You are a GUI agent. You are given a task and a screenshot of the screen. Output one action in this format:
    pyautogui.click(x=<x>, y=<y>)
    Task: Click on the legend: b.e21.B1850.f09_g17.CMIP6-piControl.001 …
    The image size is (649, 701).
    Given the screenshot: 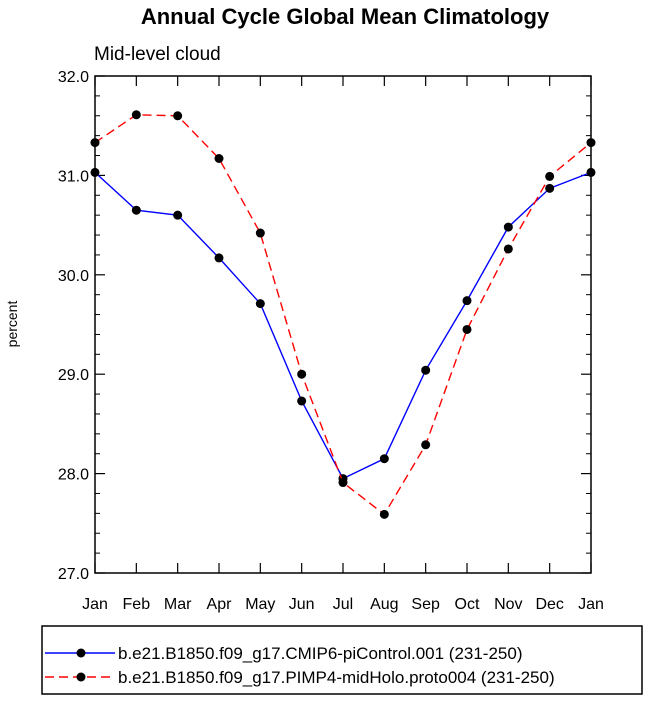 What is the action you would take?
    pyautogui.click(x=300, y=665)
    